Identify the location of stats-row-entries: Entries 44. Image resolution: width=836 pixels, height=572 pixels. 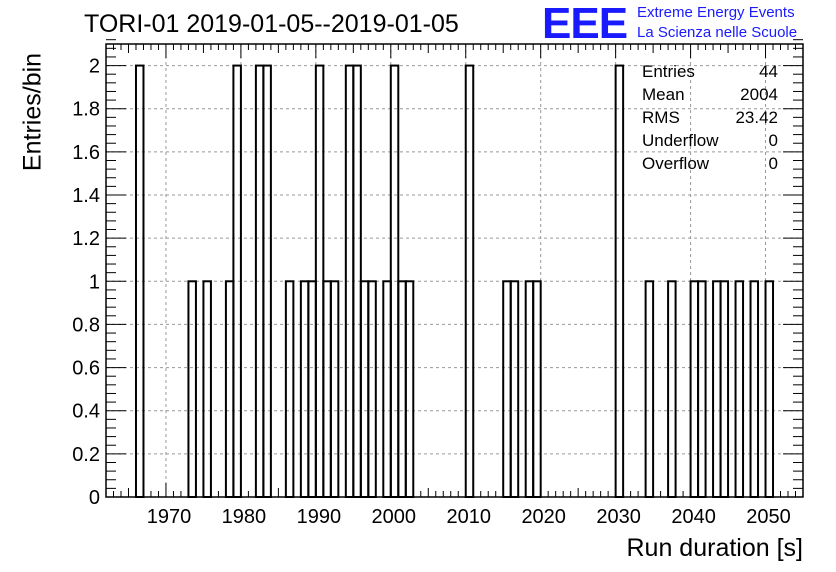
(710, 71).